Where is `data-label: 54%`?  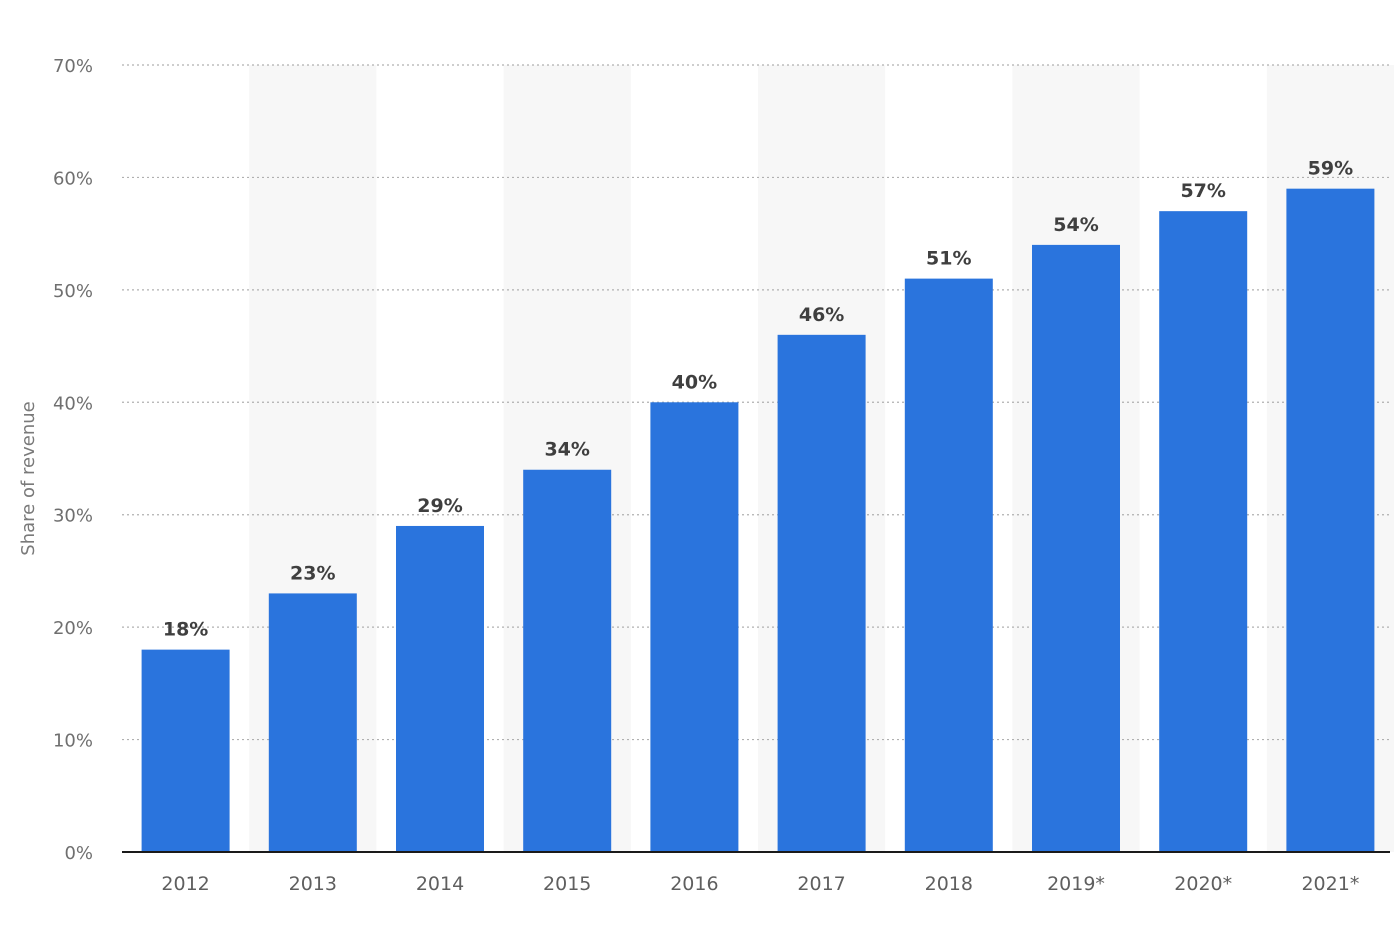 data-label: 54% is located at coordinates (1075, 225).